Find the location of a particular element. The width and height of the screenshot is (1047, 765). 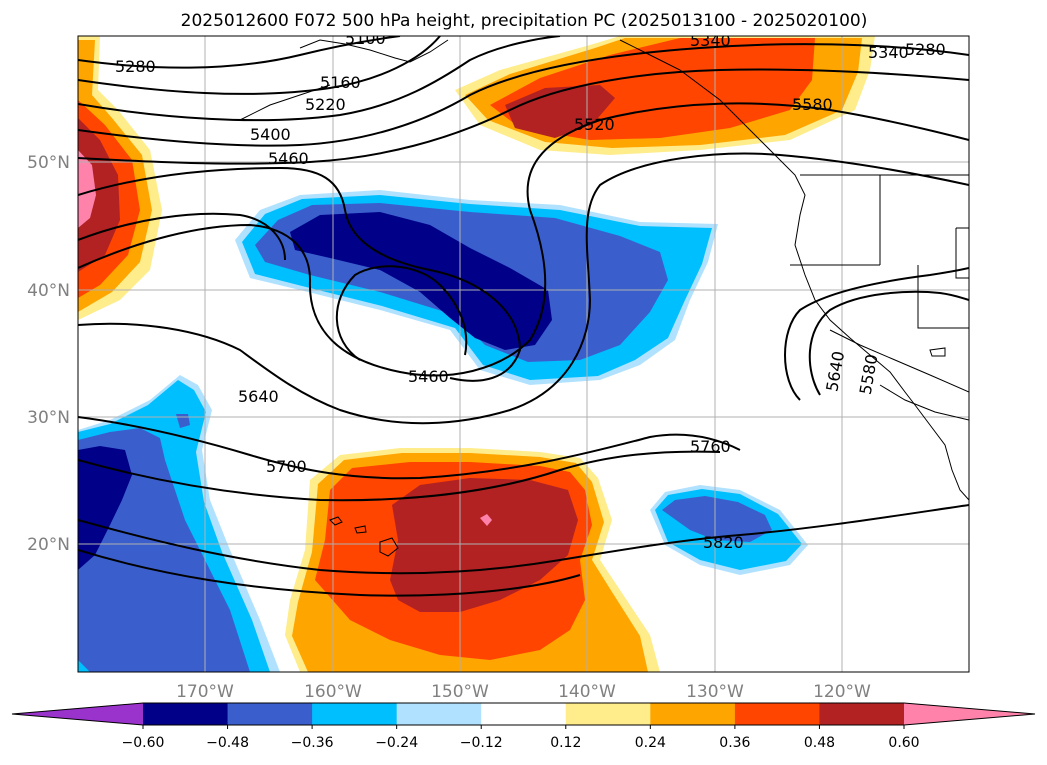

contour-label: 5520 is located at coordinates (594, 124).